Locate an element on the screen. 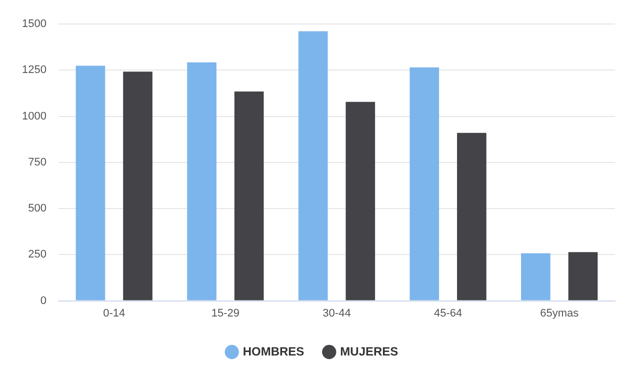  x-tick-label: 0-14 is located at coordinates (114, 313).